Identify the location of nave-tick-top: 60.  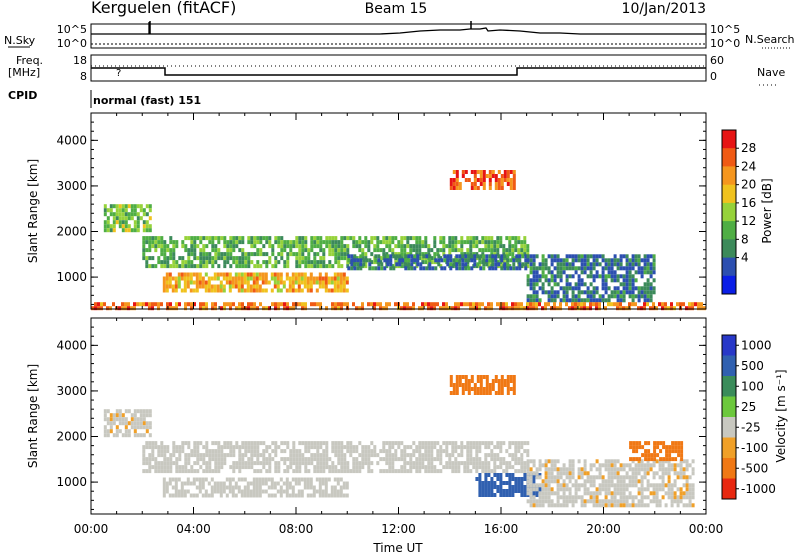
(717, 60).